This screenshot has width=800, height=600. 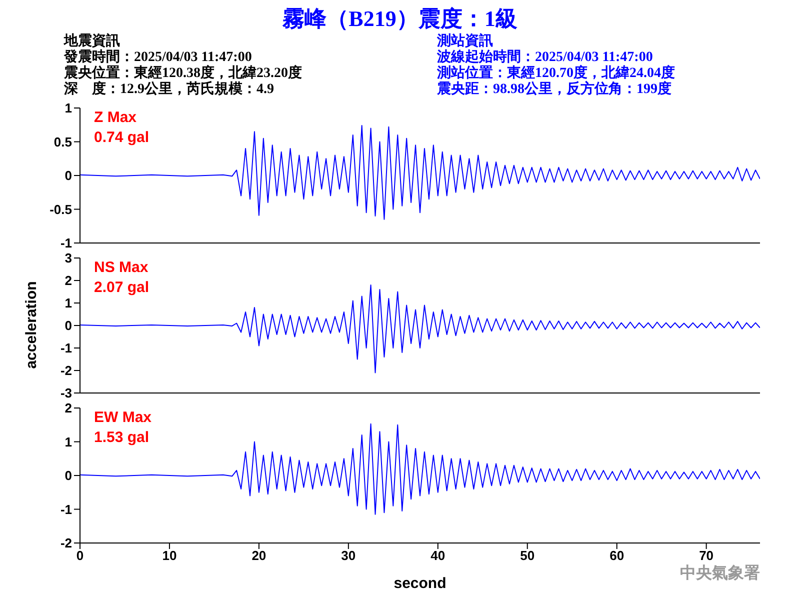 What do you see at coordinates (465, 41) in the screenshot?
I see `text: 測站資訊` at bounding box center [465, 41].